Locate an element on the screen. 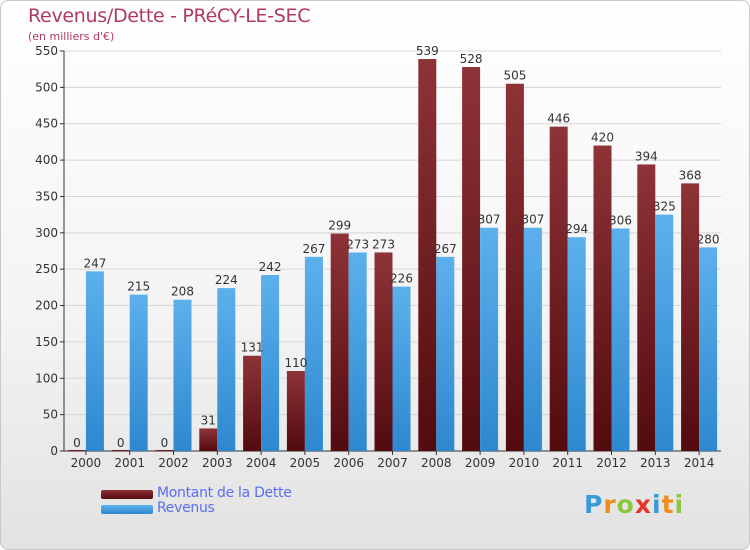 Image resolution: width=750 pixels, height=550 pixels. x-tick-label: 2011 is located at coordinates (567, 463).